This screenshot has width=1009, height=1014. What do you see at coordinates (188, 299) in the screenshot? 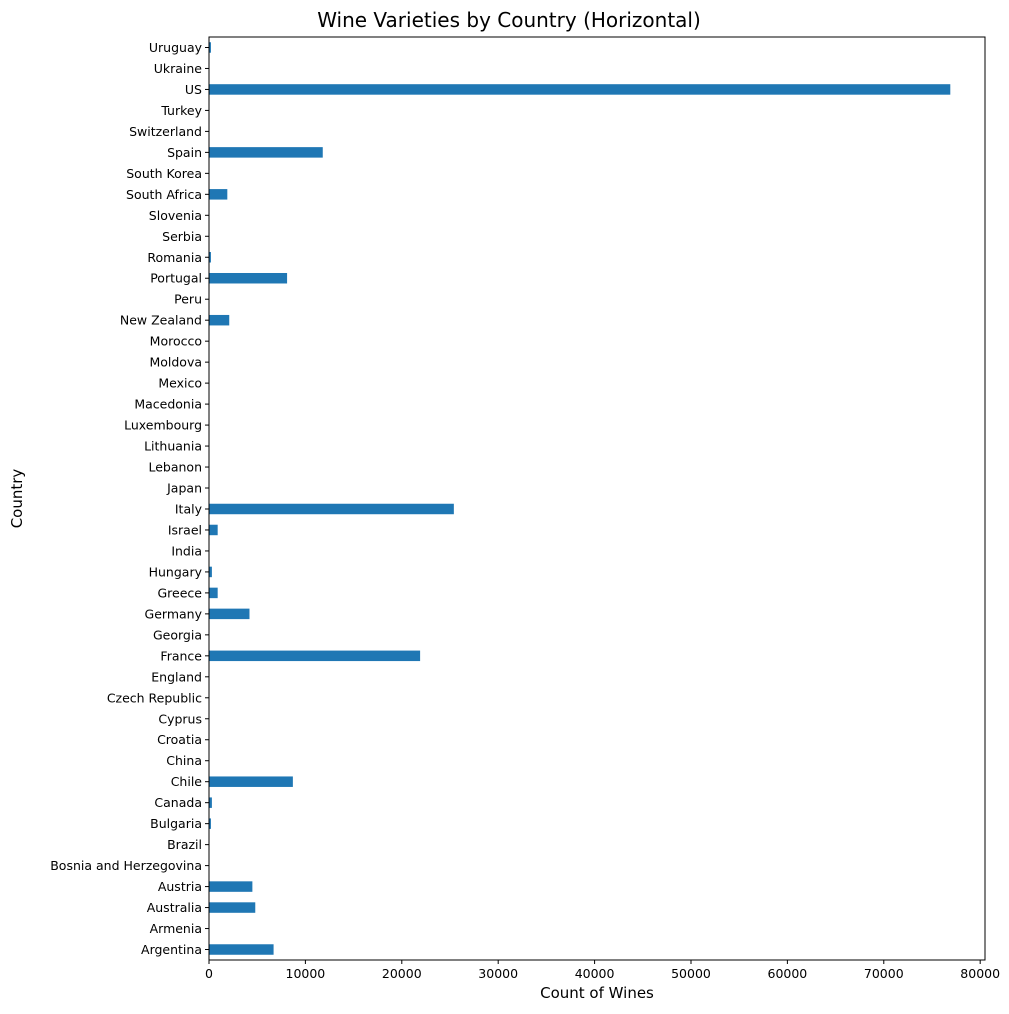
I see `y-tick-label-peru: Peru` at bounding box center [188, 299].